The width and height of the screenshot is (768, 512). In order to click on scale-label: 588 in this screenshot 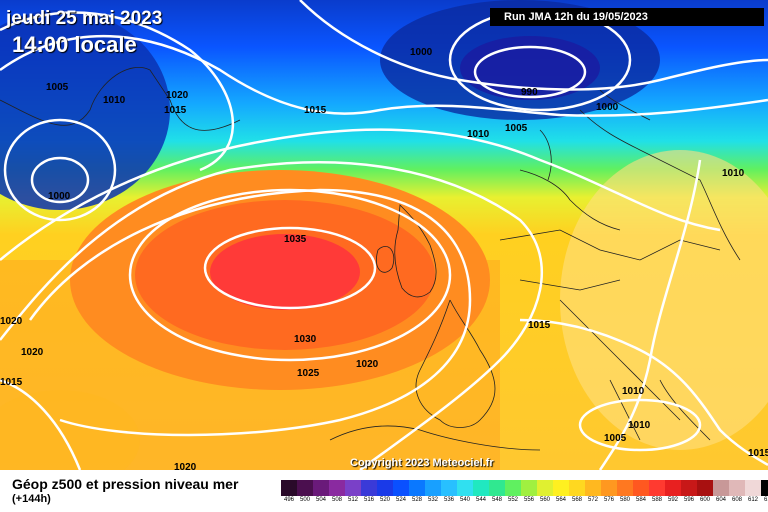, I will do `click(656, 500)`.